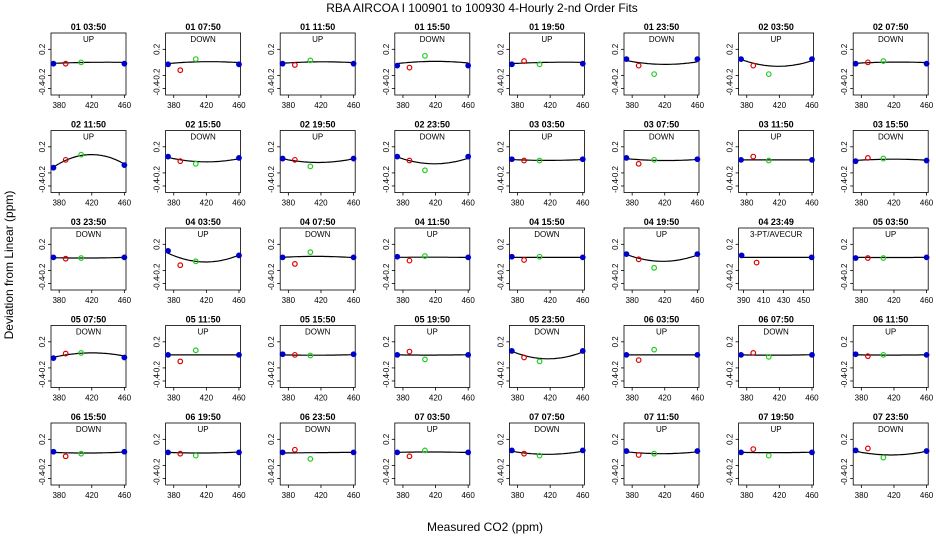  Describe the element at coordinates (890, 320) in the screenshot. I see `panel-title: 06 11:50` at that location.